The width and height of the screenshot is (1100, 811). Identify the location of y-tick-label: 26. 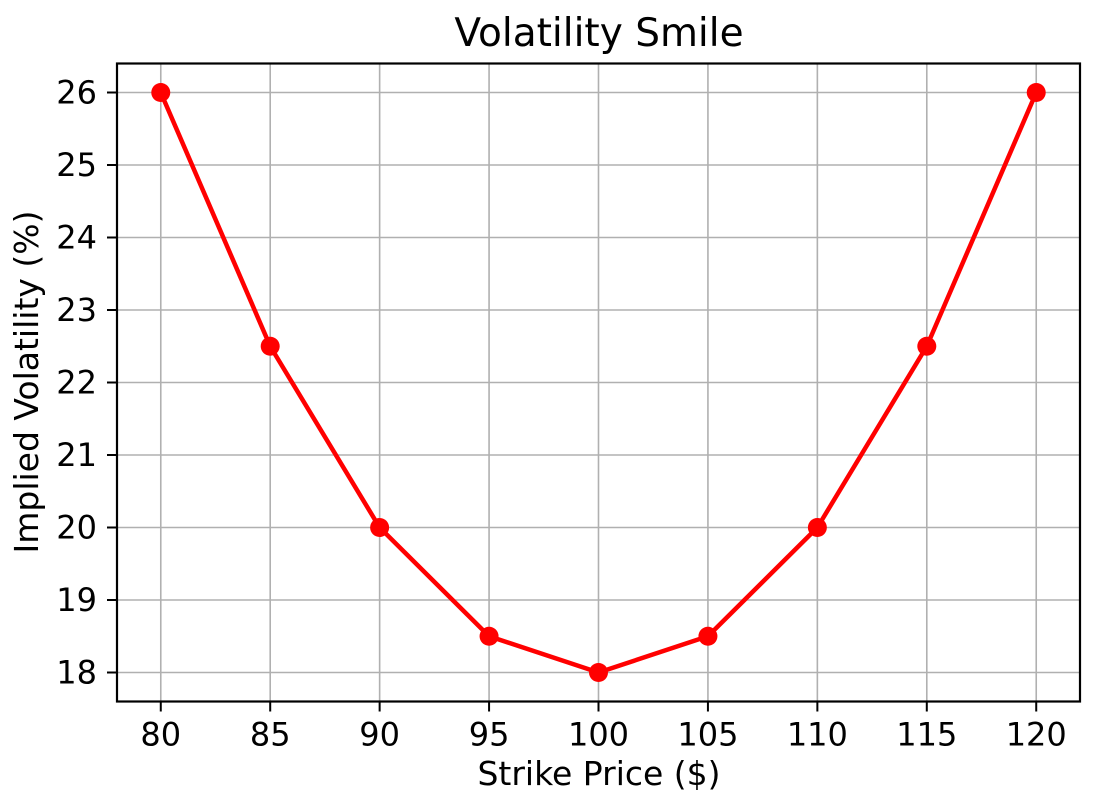
(76, 93).